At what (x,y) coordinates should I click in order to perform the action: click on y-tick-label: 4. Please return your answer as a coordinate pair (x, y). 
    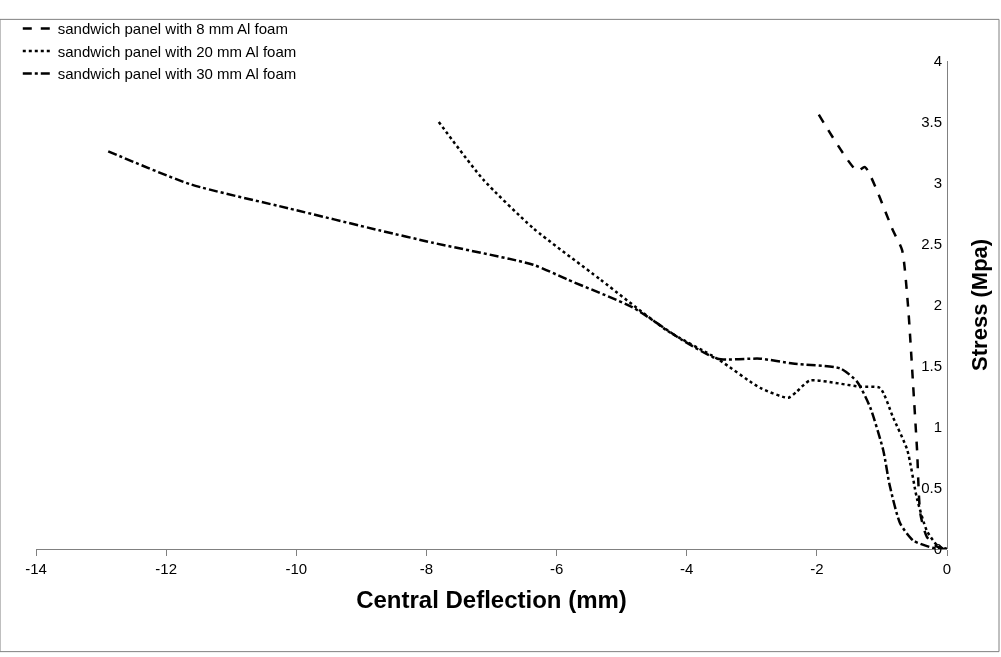
    Looking at the image, I should click on (937, 61).